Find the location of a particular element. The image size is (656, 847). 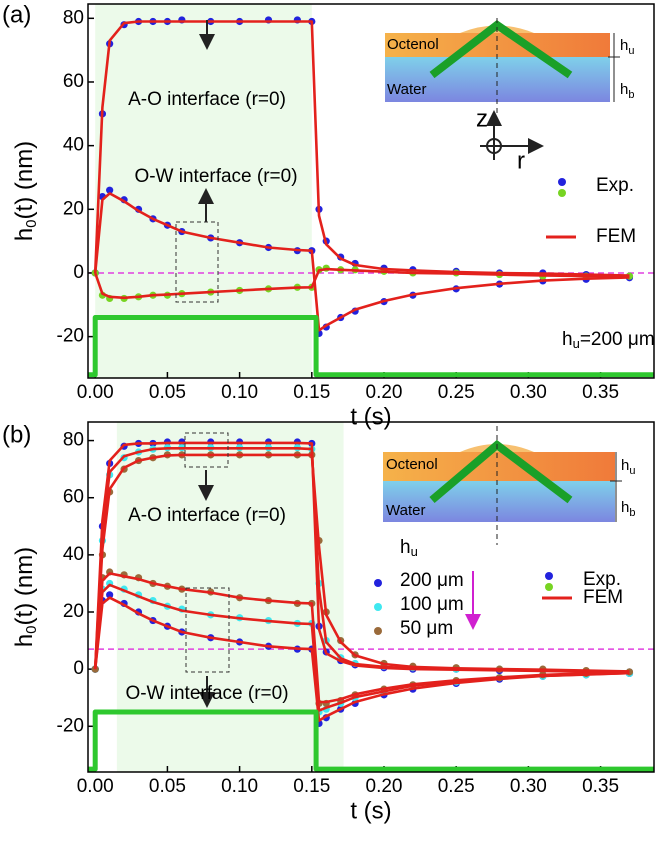

legend-label: 50 μm is located at coordinates (426, 628).